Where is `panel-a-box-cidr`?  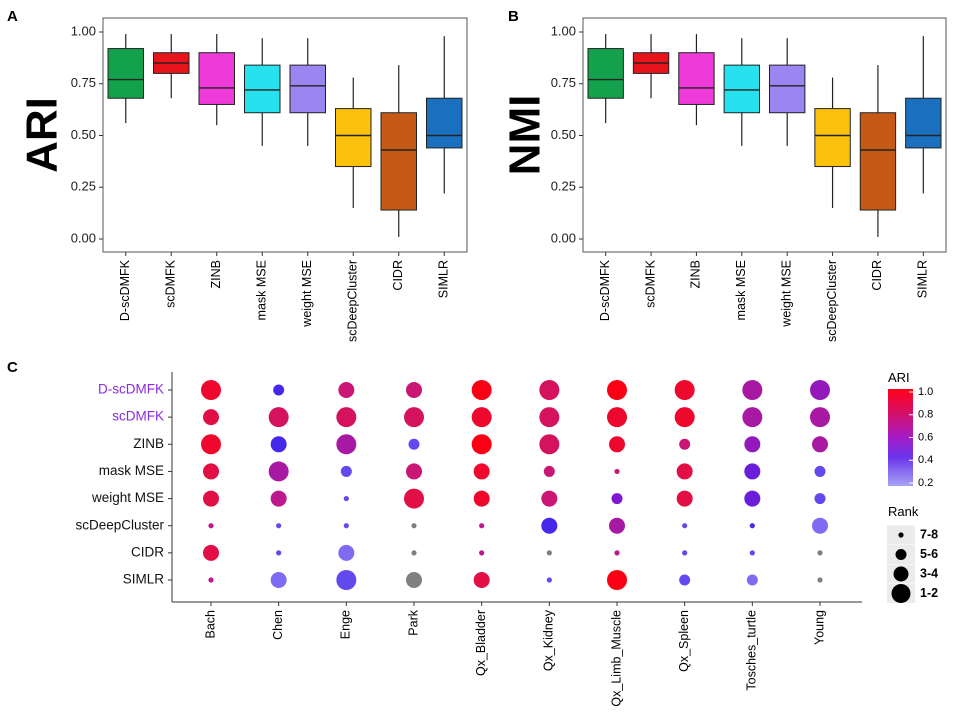
panel-a-box-cidr is located at coordinates (398, 161).